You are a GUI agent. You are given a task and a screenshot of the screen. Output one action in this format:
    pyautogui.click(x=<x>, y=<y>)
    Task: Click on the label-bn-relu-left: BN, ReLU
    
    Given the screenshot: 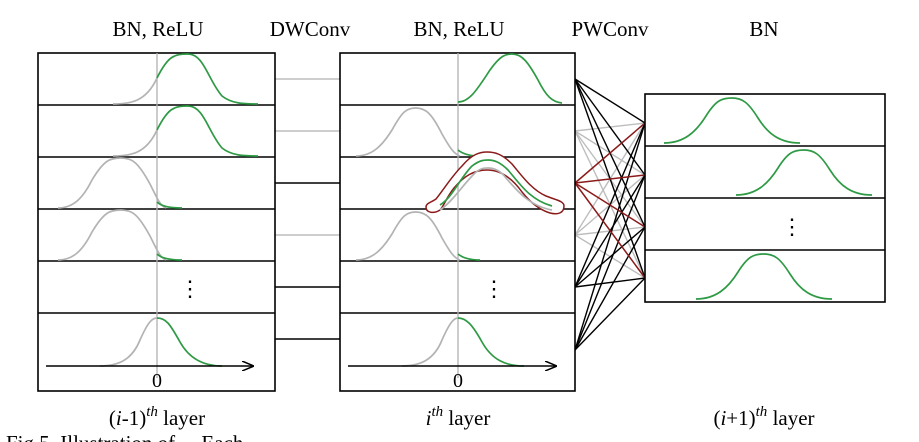 What is the action you would take?
    pyautogui.click(x=158, y=29)
    